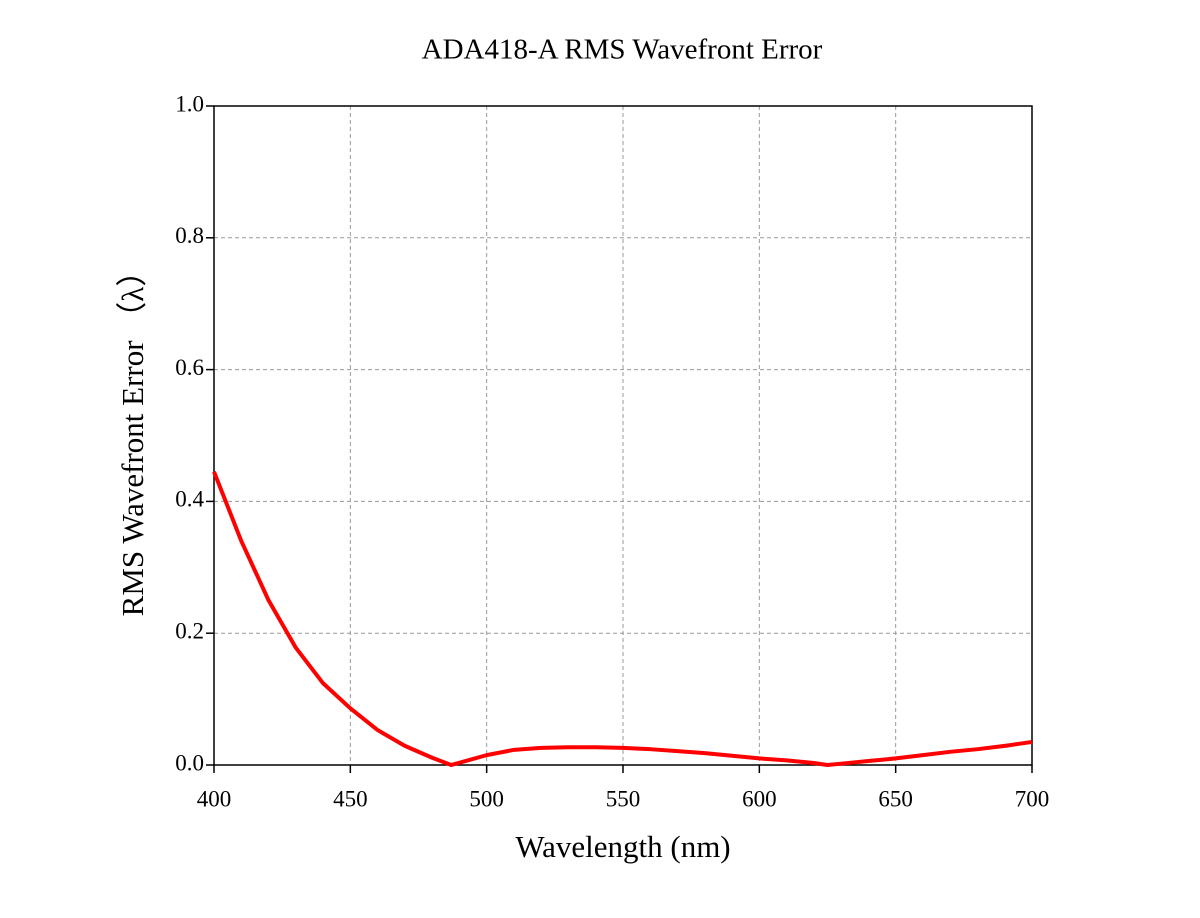 The width and height of the screenshot is (1200, 918). Describe the element at coordinates (623, 798) in the screenshot. I see `x-tick-label: 550` at that location.